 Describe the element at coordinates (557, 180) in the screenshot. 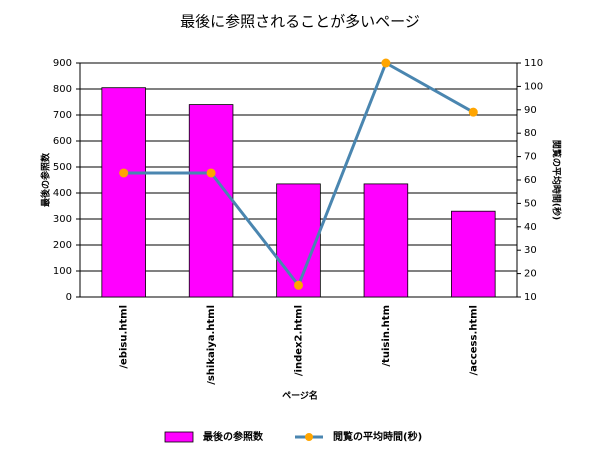

I see `y2-axis-label: 閲覧の平均時間(秒)` at that location.